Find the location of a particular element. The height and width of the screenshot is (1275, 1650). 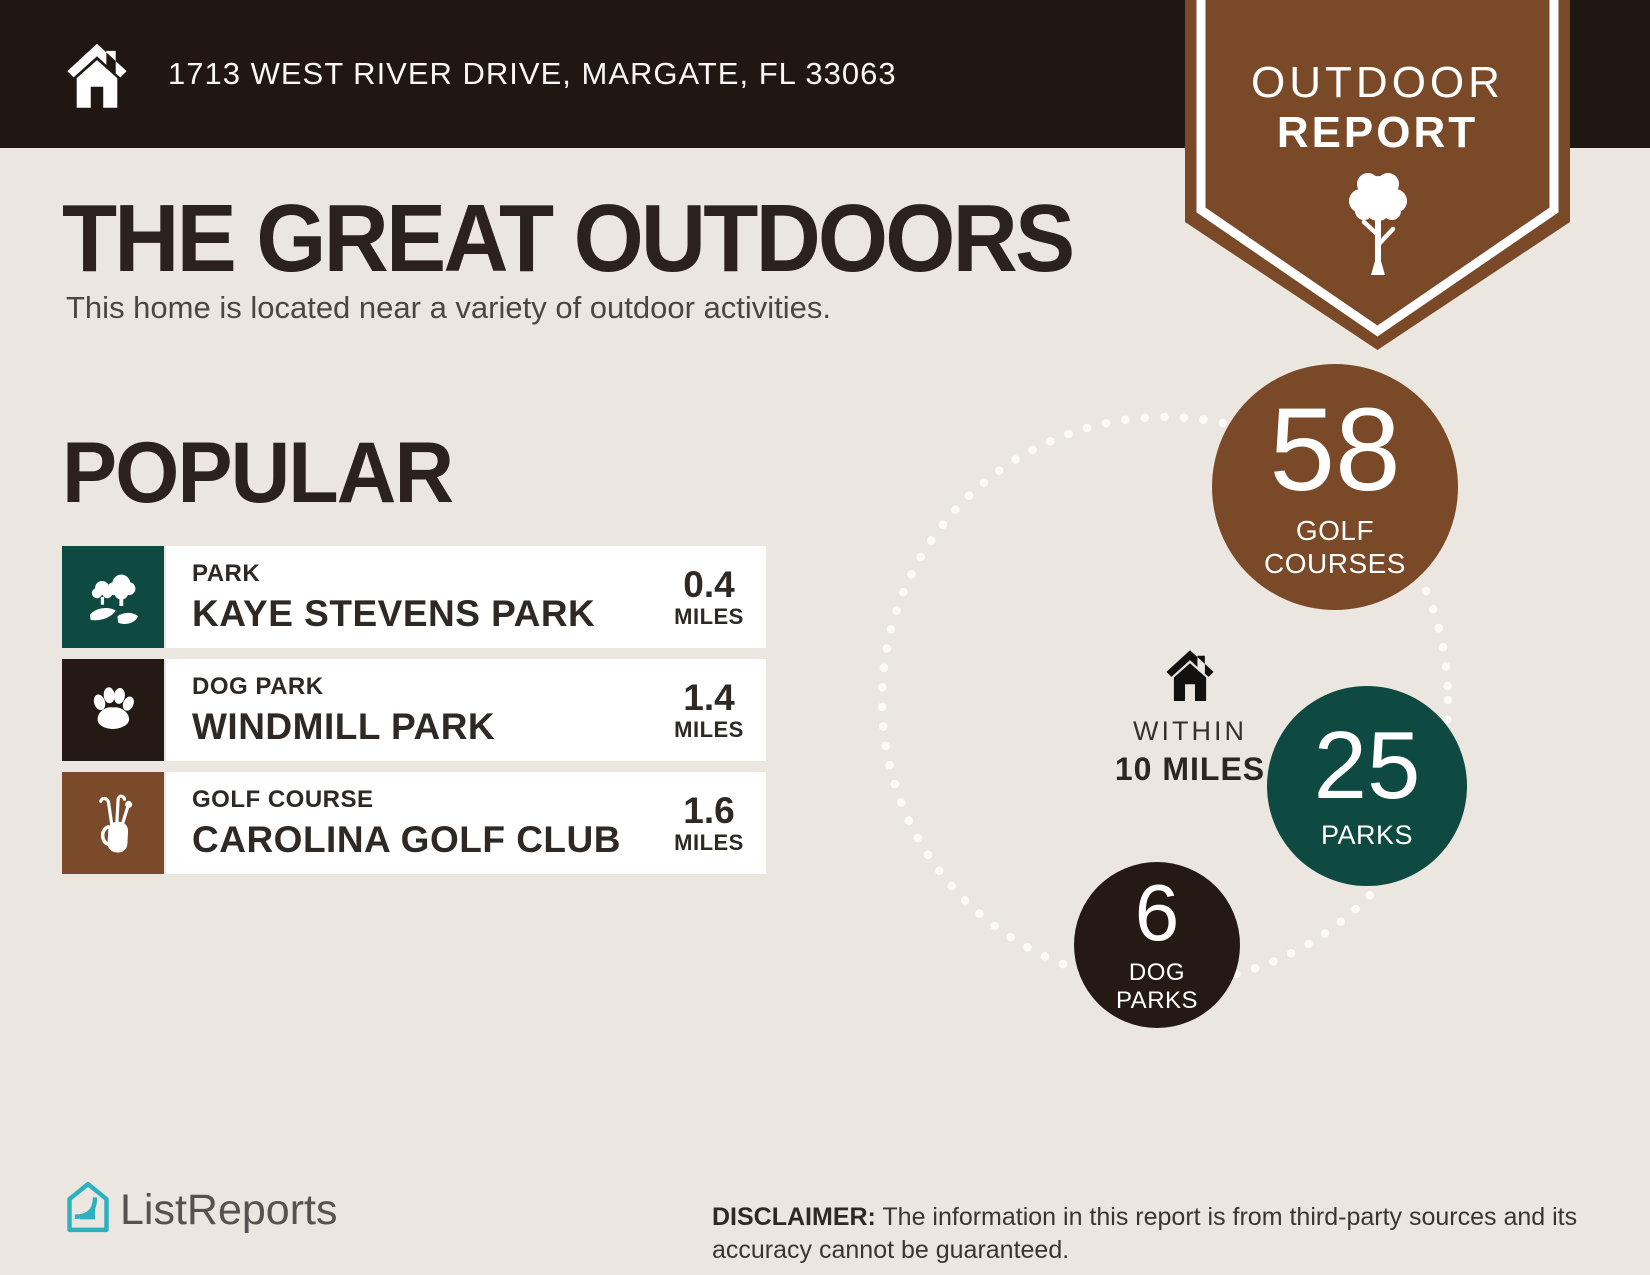

dog-park-card: DOG PARK WINDMILL PARK 1.4 MILES is located at coordinates (466, 710).